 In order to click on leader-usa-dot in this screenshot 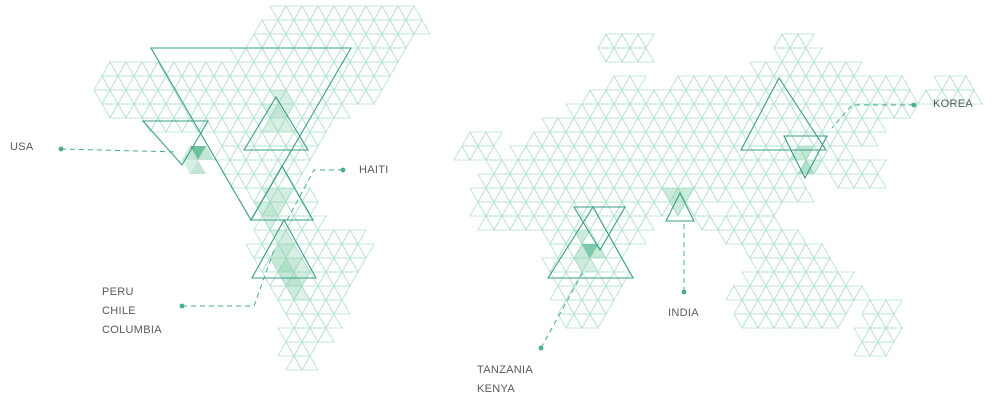, I will do `click(61, 149)`.